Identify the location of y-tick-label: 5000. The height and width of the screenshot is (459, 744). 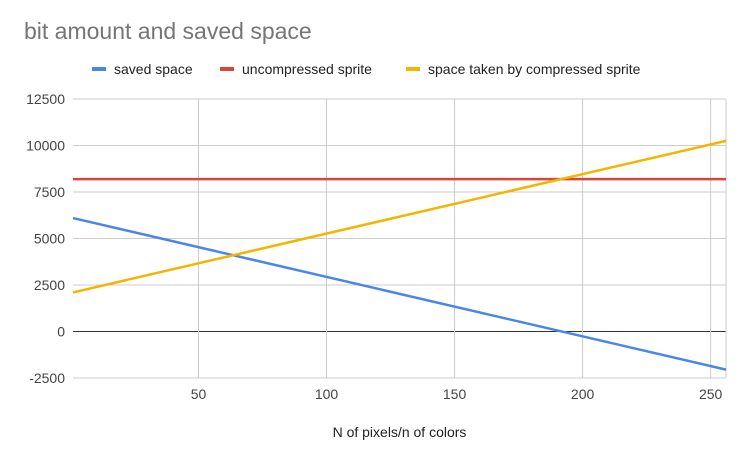
(49, 239).